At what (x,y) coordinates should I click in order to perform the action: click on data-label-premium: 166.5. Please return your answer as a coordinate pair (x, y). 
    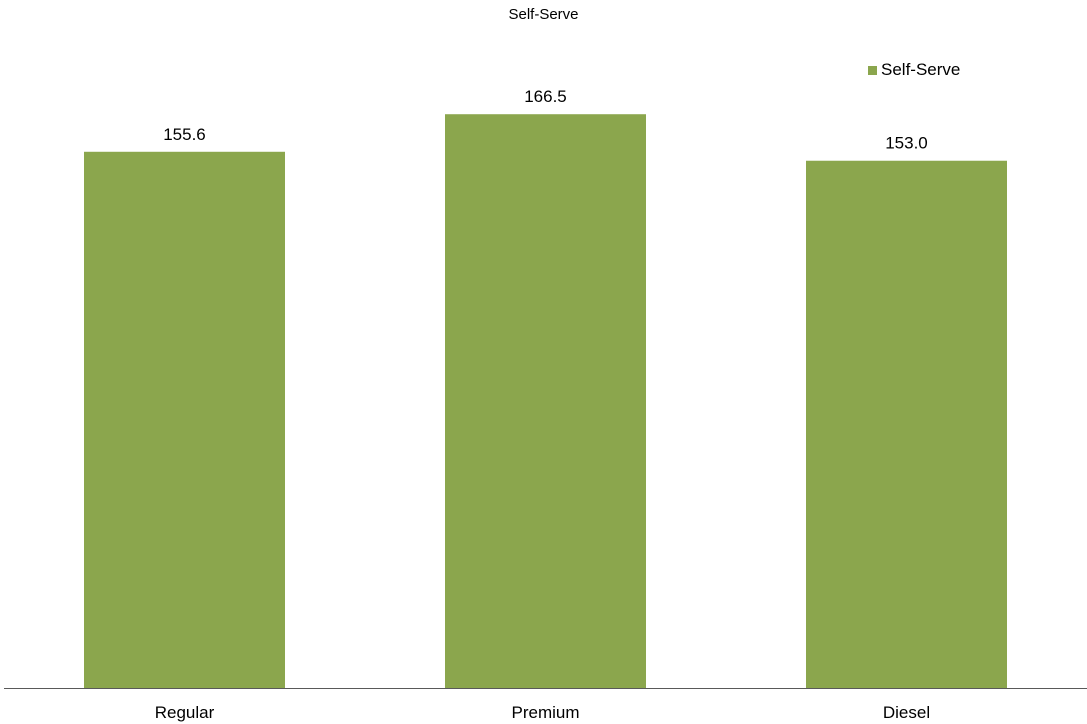
    Looking at the image, I should click on (545, 96).